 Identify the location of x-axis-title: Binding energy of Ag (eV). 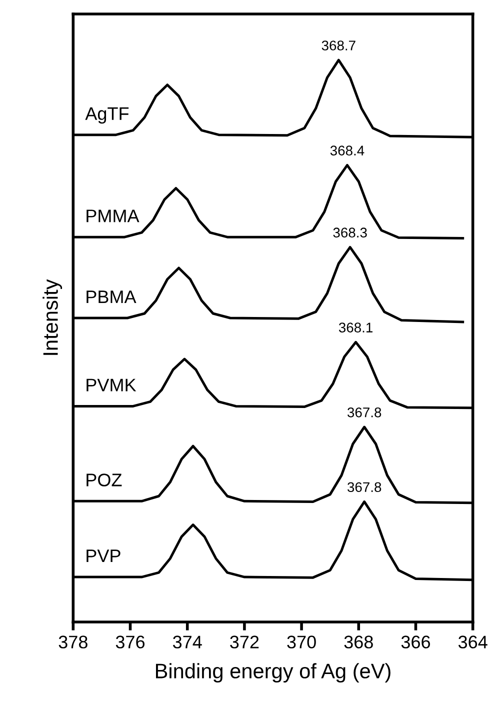
(273, 673).